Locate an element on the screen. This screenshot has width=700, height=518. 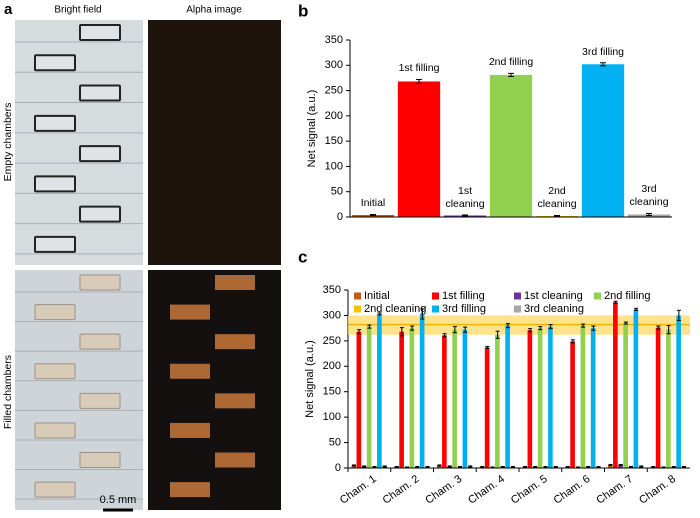
legend-label: 1st filling is located at coordinates (463, 296).